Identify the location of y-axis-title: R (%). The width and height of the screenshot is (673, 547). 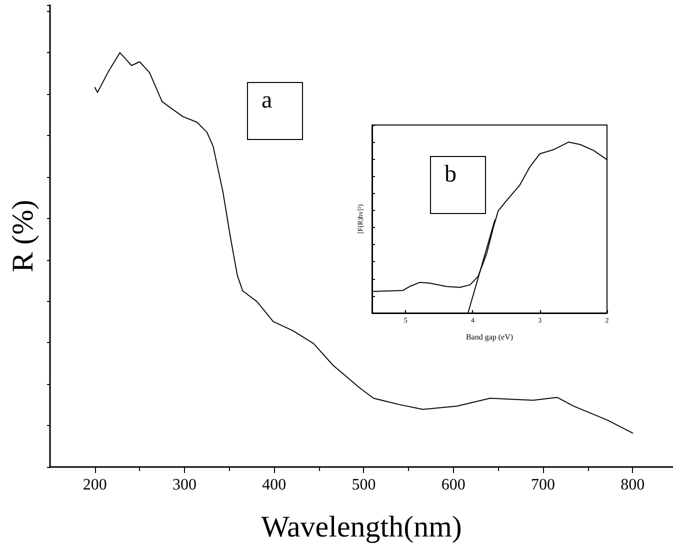
(23, 236).